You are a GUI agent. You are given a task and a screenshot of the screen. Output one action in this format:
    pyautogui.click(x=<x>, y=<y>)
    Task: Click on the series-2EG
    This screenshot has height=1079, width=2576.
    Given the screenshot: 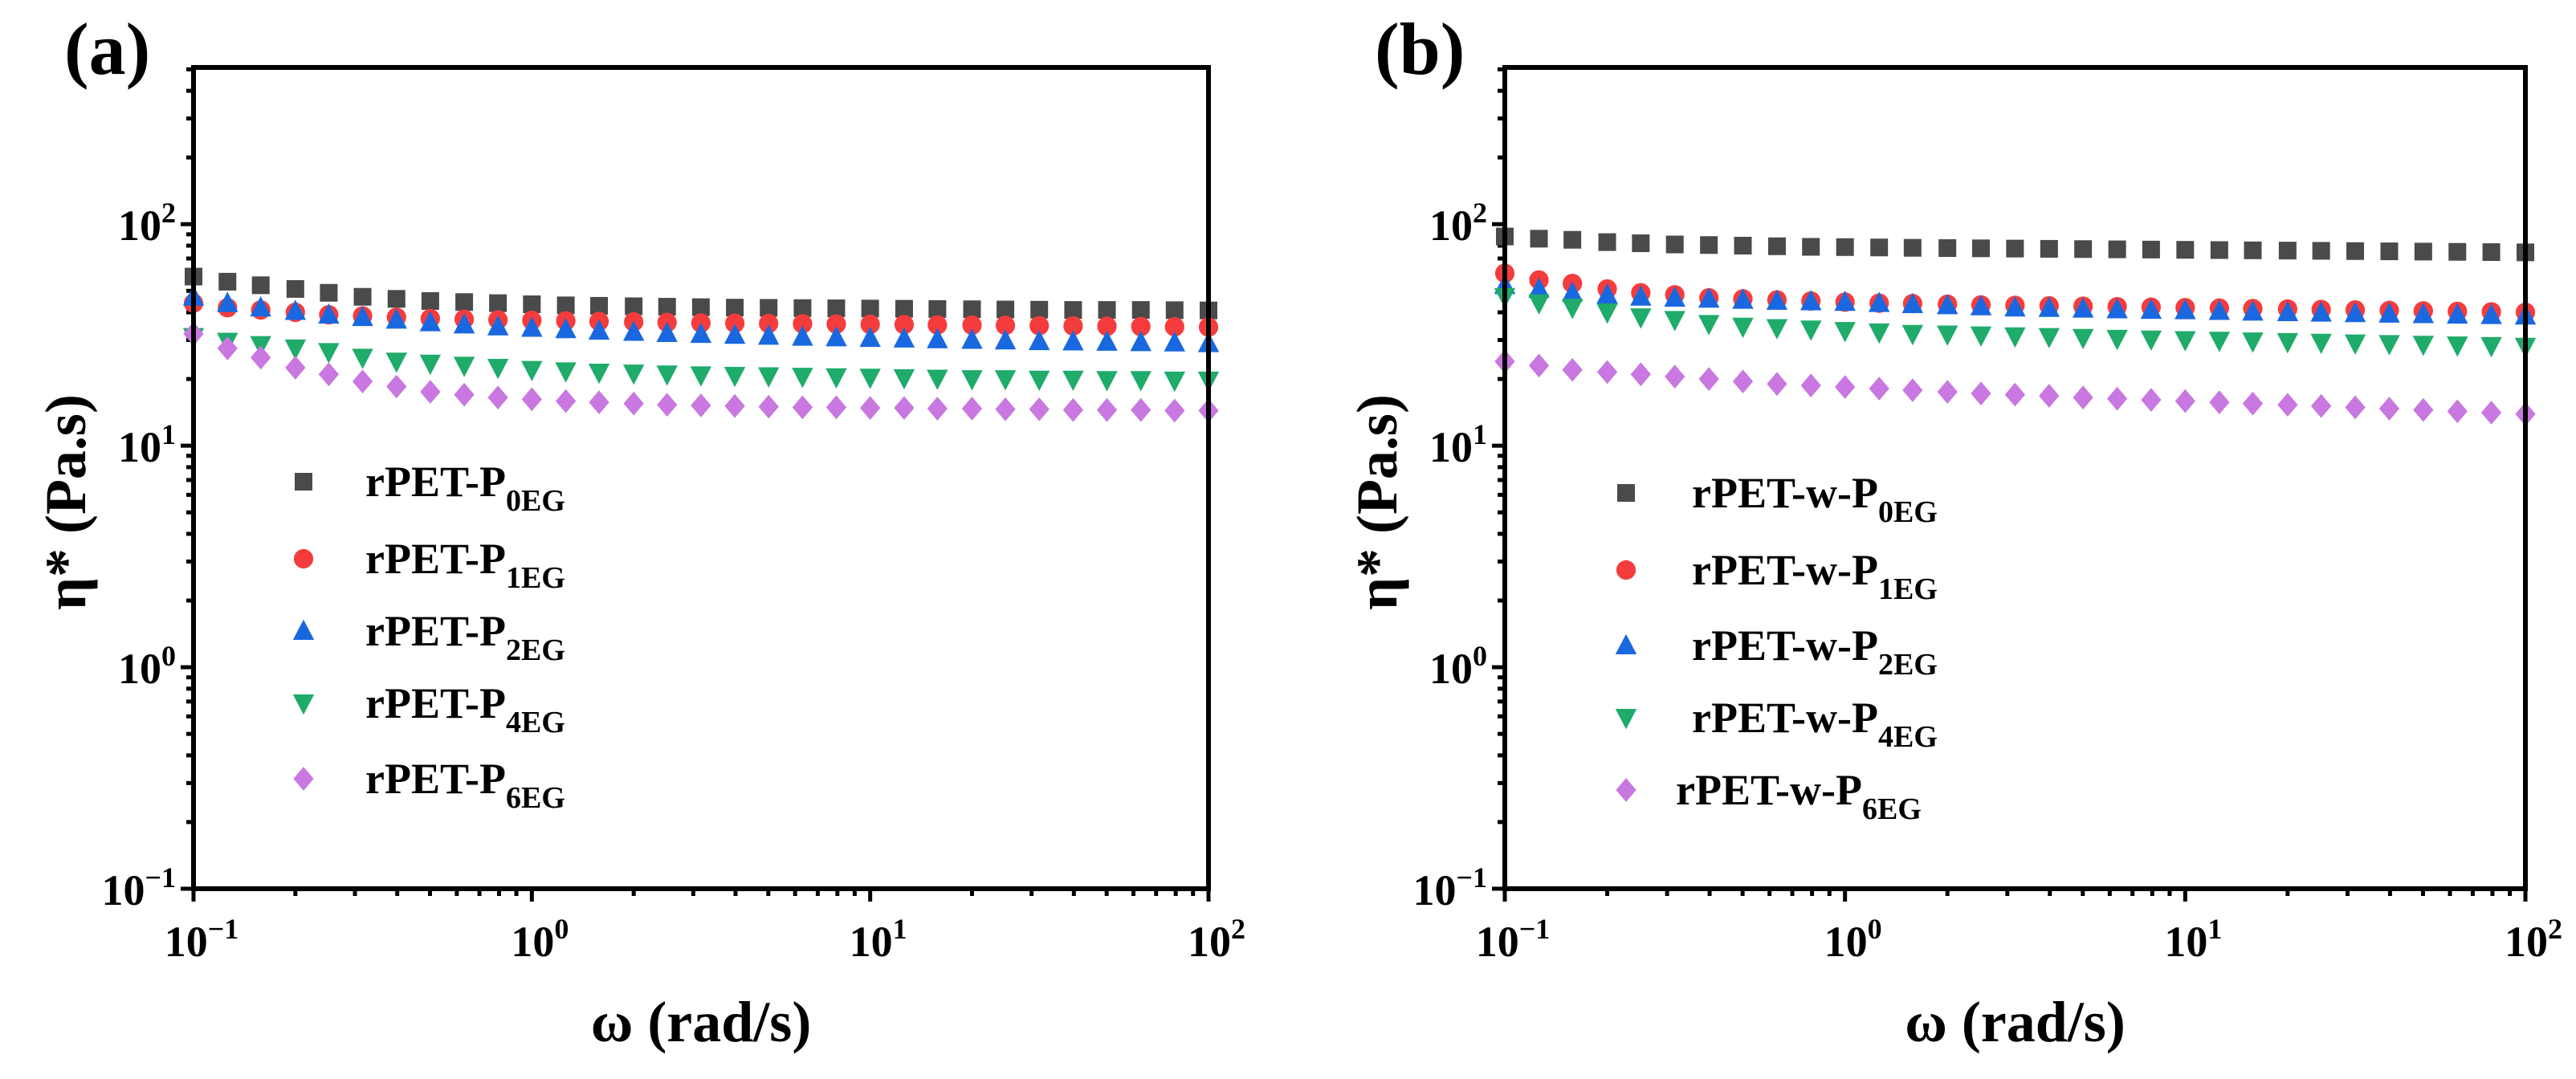 What is the action you would take?
    pyautogui.click(x=701, y=318)
    